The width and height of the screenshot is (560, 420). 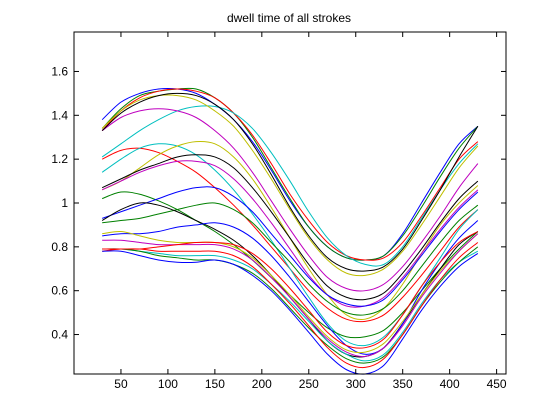 I want to click on x-tick-label-250: 250, so click(x=309, y=384).